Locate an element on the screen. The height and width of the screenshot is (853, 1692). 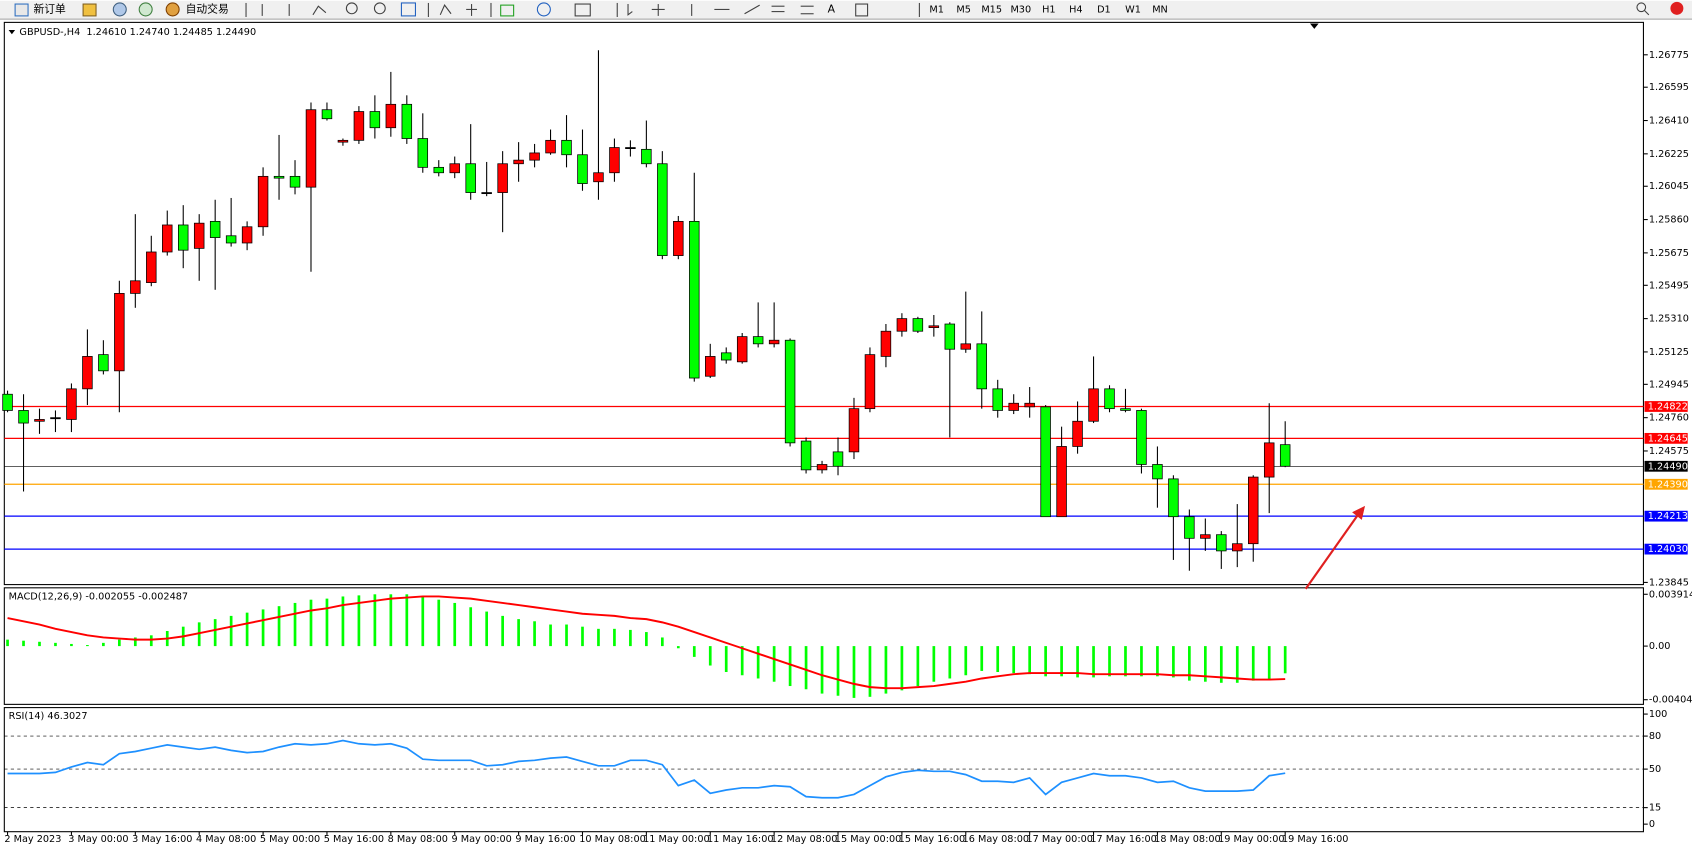
price-tag-label: 1.24390 is located at coordinates (1668, 484).